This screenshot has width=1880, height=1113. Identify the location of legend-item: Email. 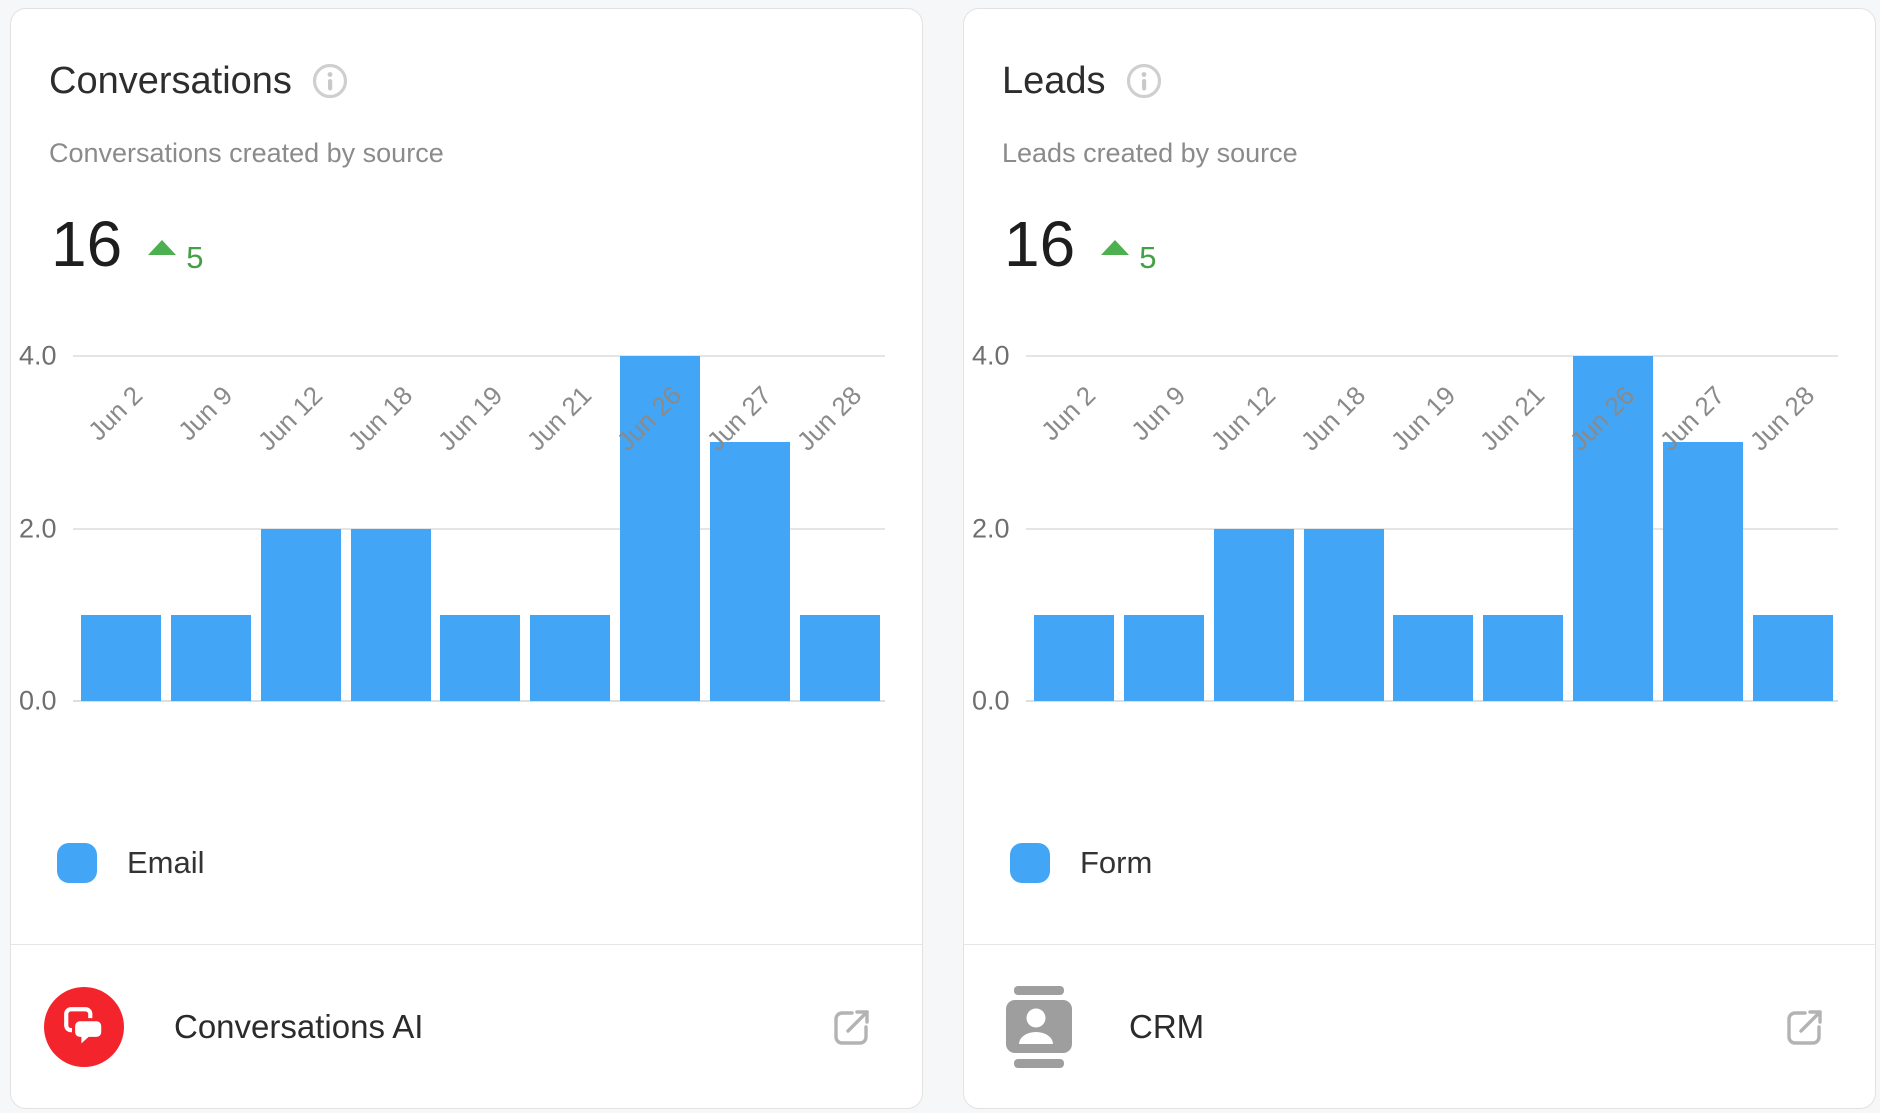
(131, 863).